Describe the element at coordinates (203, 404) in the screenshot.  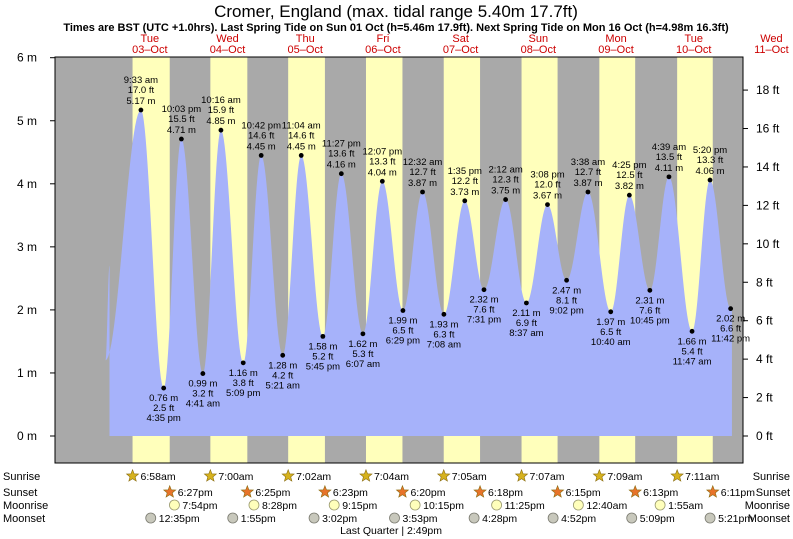
I see `tide-extreme-label: 4:41 am` at that location.